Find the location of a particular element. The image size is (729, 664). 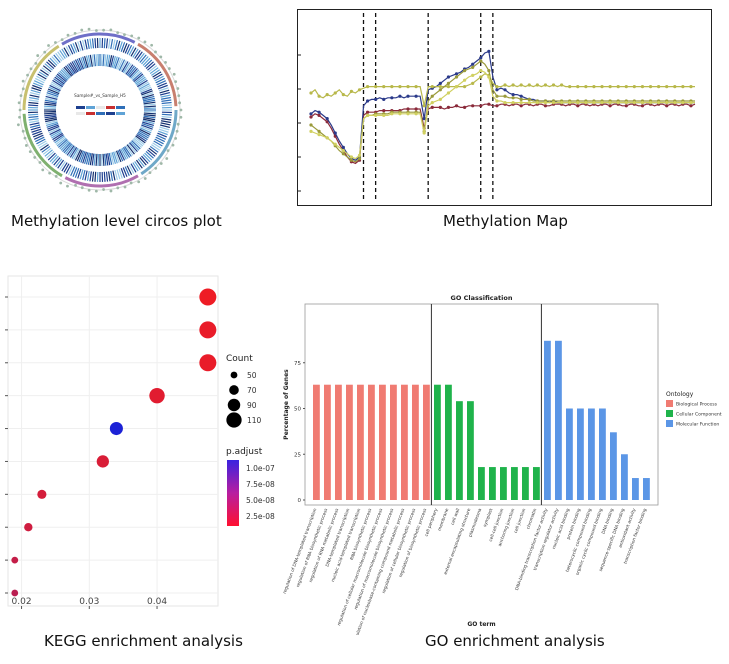

map-caption: Methylation Map is located at coordinates (505, 221).